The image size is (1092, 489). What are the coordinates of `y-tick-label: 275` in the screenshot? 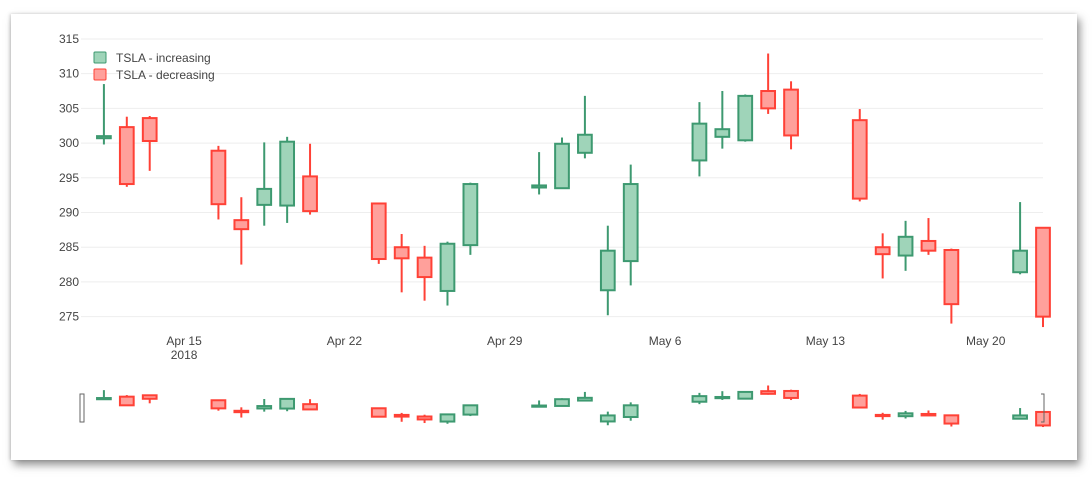 It's located at (69, 317).